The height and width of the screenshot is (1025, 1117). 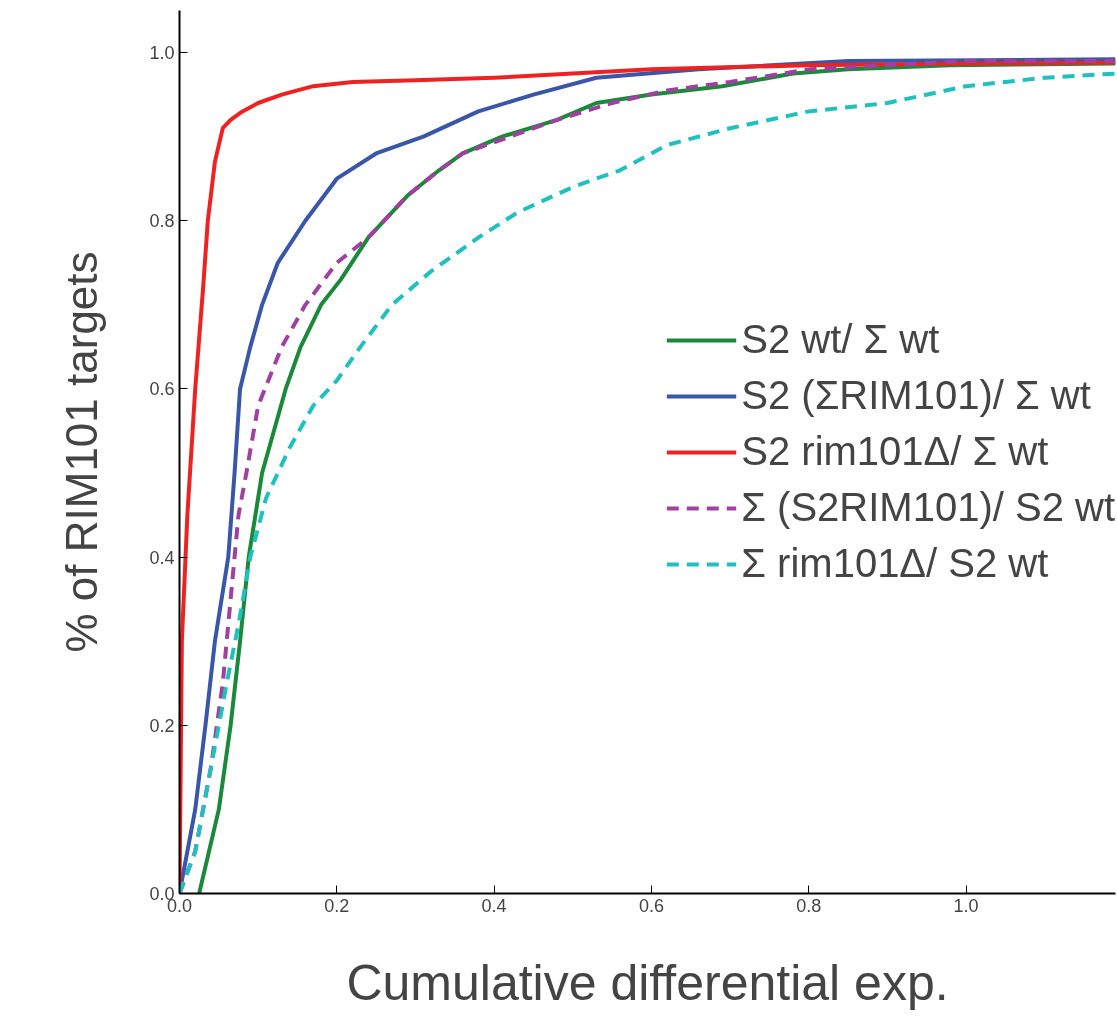 What do you see at coordinates (928, 507) in the screenshot?
I see `legend-label: Σ (S2RIM101)/ S2 wt` at bounding box center [928, 507].